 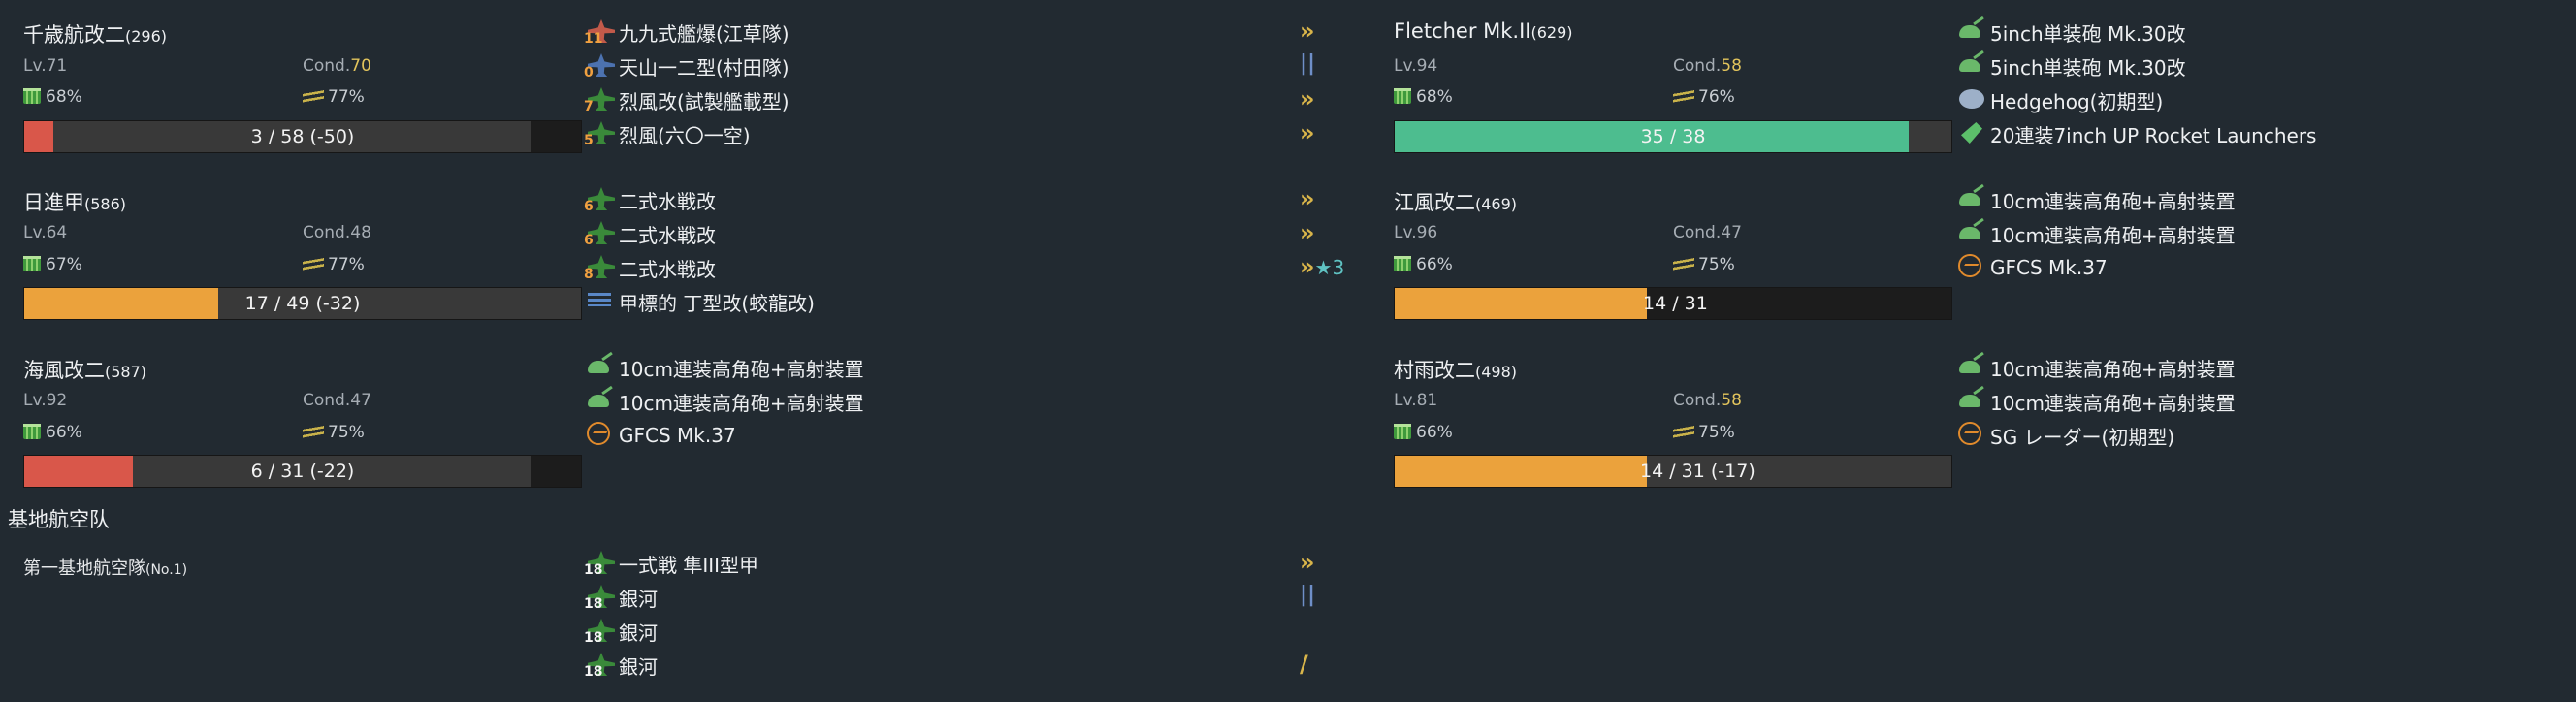 What do you see at coordinates (1329, 267) in the screenshot?
I see `improvement-star-icon: ★3` at bounding box center [1329, 267].